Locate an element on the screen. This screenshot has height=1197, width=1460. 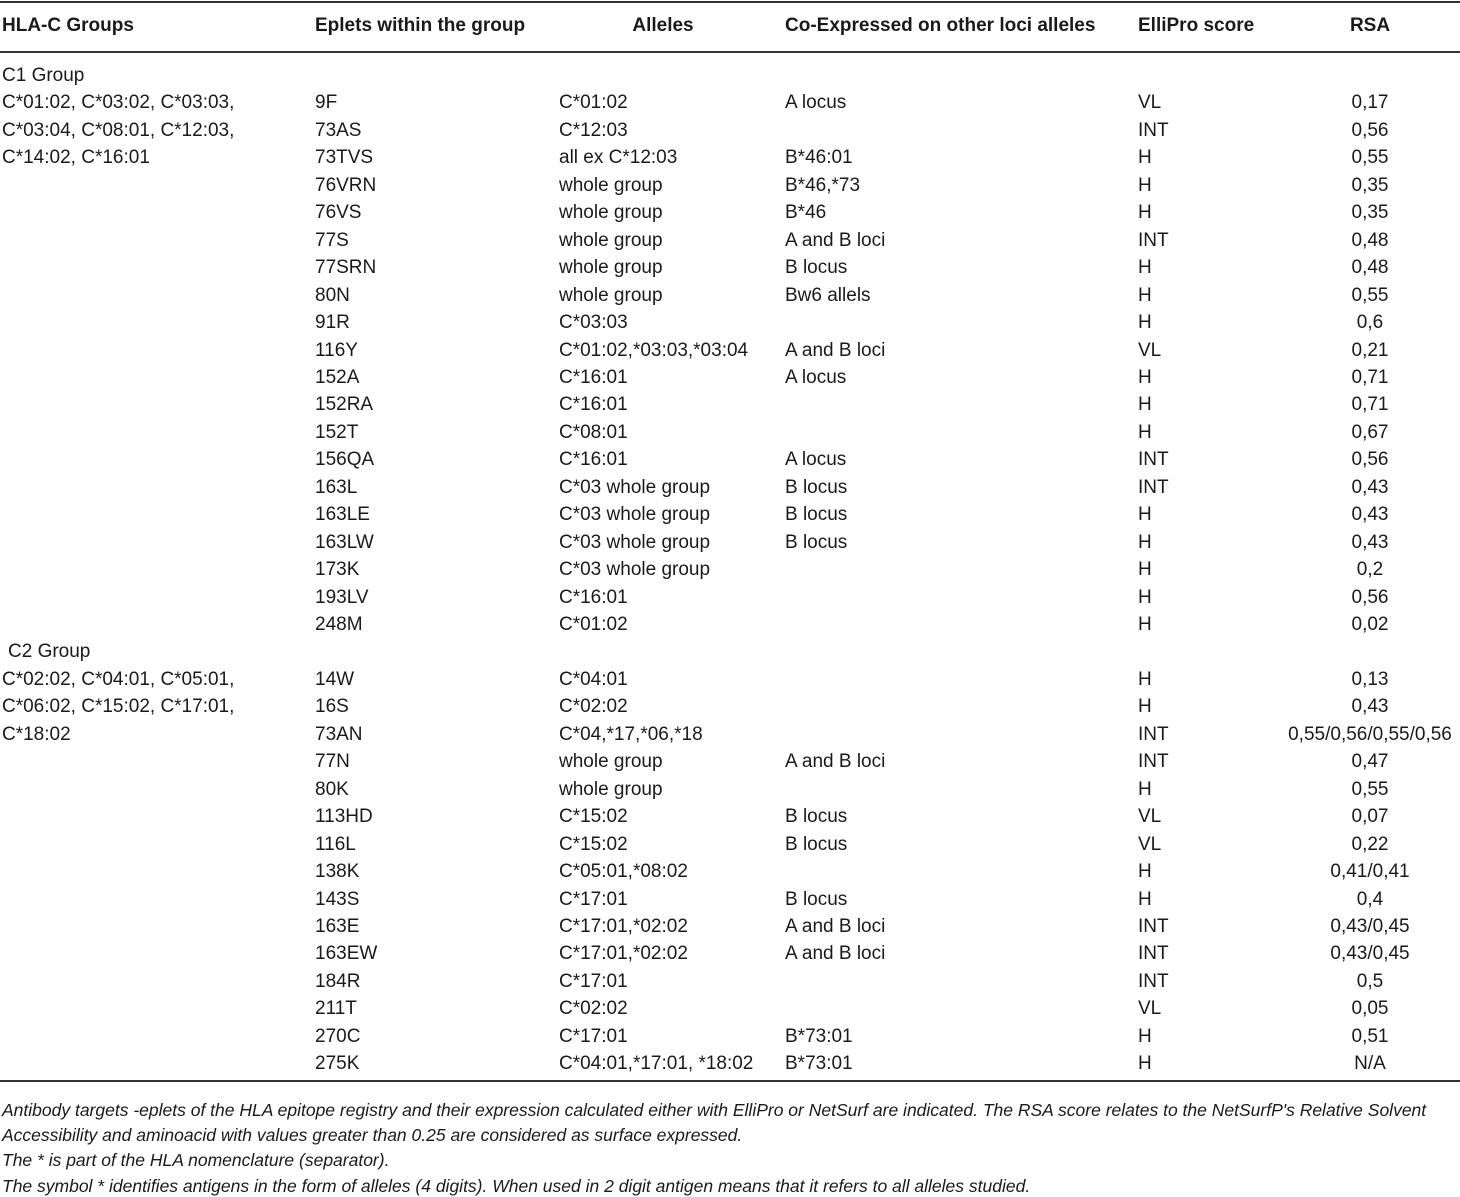
rsa: 0,4 is located at coordinates (1370, 899).